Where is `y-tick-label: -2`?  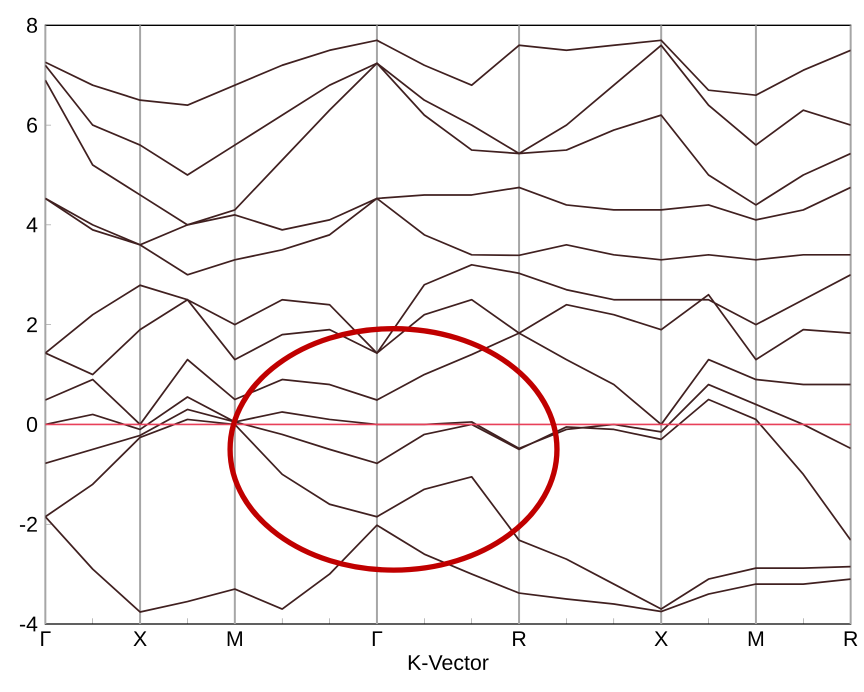 y-tick-label: -2 is located at coordinates (28, 524).